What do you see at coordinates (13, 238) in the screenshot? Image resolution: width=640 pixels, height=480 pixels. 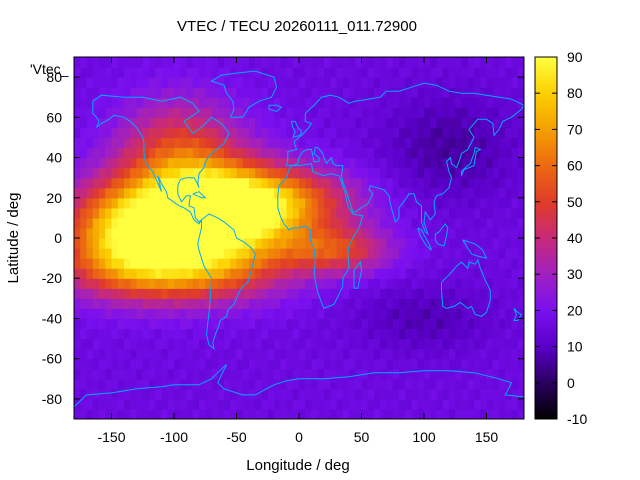 I see `y-axis-label: Latitude / deg` at bounding box center [13, 238].